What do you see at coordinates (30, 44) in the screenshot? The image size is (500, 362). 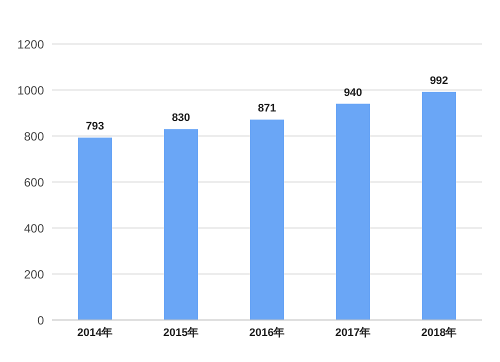 I see `y-tick-label: 1200` at bounding box center [30, 44].